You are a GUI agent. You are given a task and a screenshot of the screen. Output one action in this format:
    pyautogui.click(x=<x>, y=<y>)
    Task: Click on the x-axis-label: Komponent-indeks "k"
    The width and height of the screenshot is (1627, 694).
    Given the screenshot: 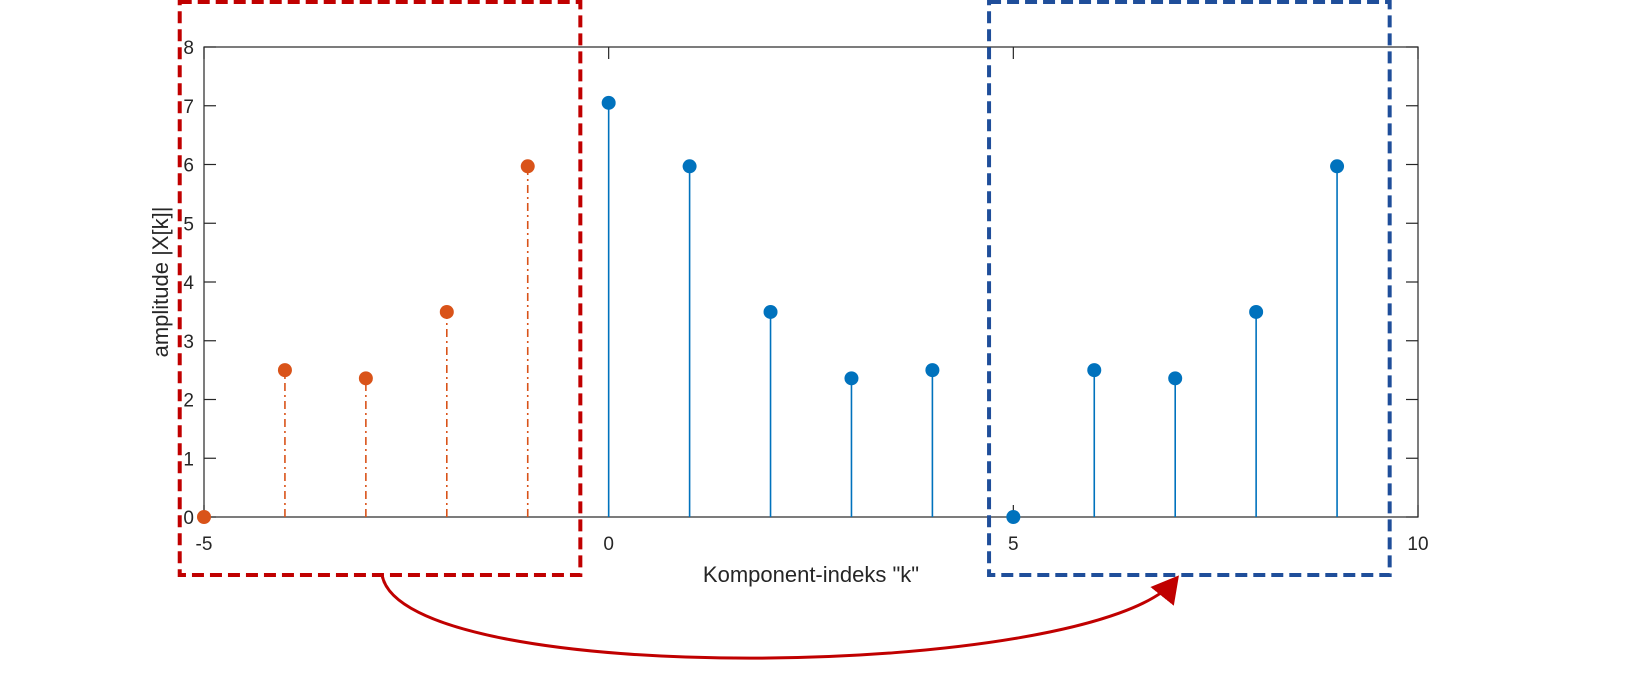 What is the action you would take?
    pyautogui.click(x=811, y=574)
    